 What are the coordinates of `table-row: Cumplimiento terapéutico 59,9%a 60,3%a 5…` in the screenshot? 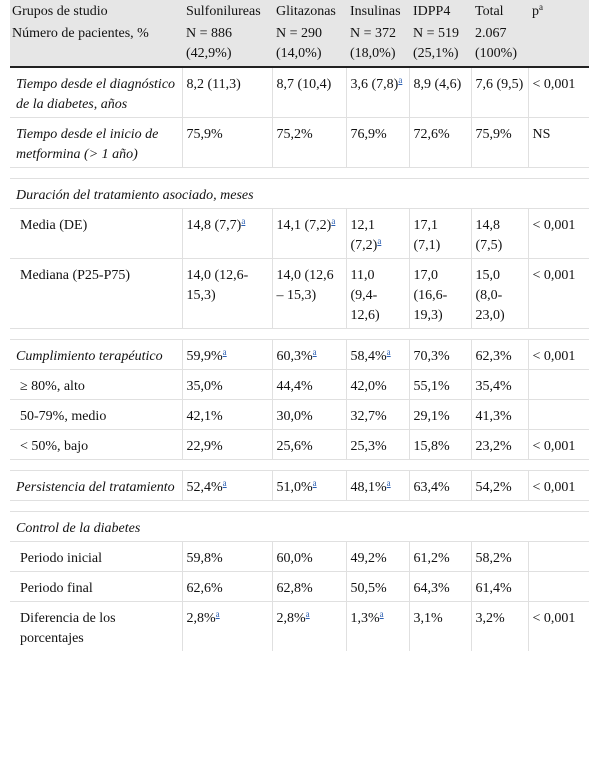 It's located at (299, 354).